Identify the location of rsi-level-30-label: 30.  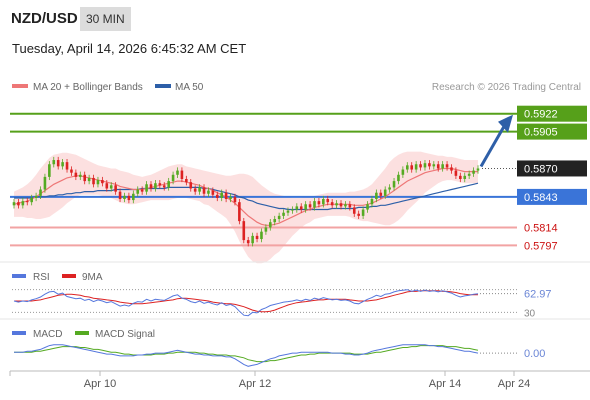
(530, 313).